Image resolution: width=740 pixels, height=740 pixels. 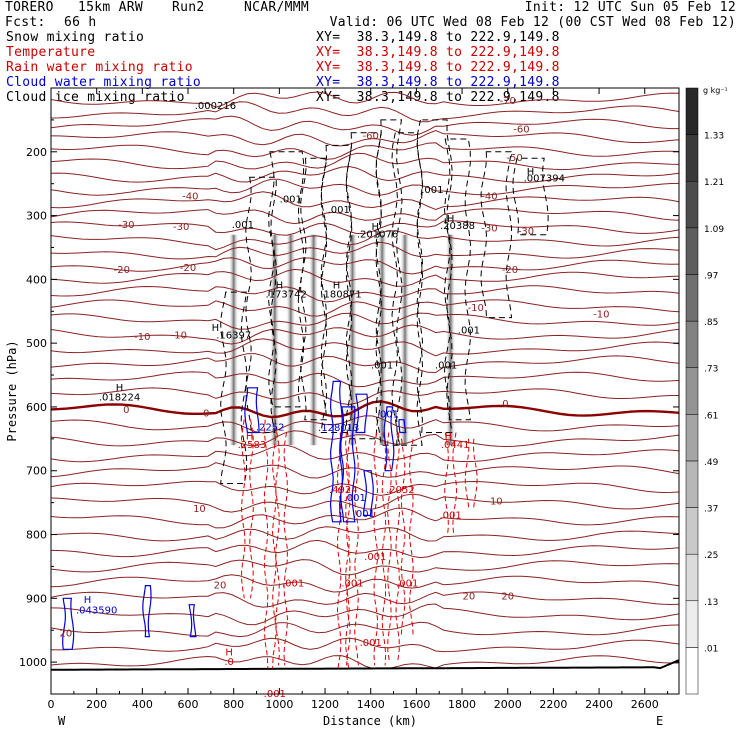 I want to click on colorbar-tick-label: .73, so click(x=711, y=370).